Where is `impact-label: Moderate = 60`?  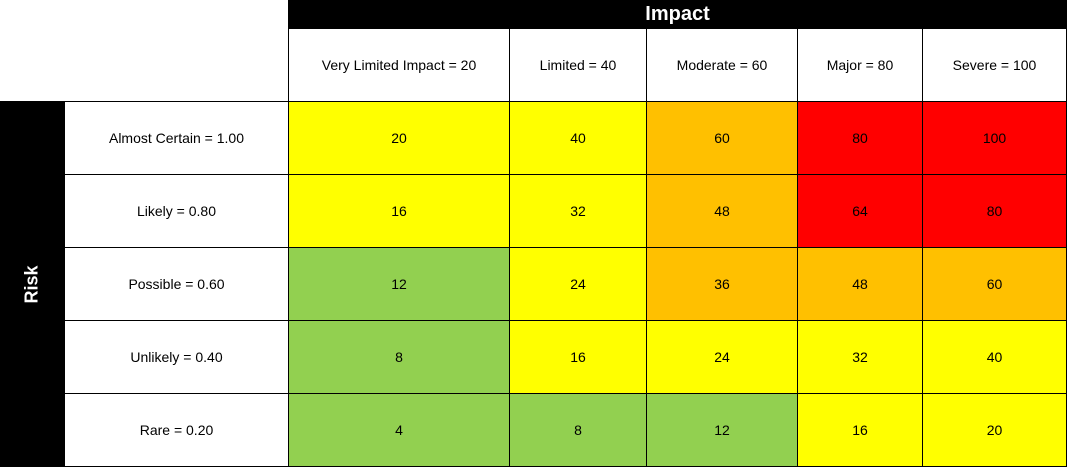 impact-label: Moderate = 60 is located at coordinates (722, 65).